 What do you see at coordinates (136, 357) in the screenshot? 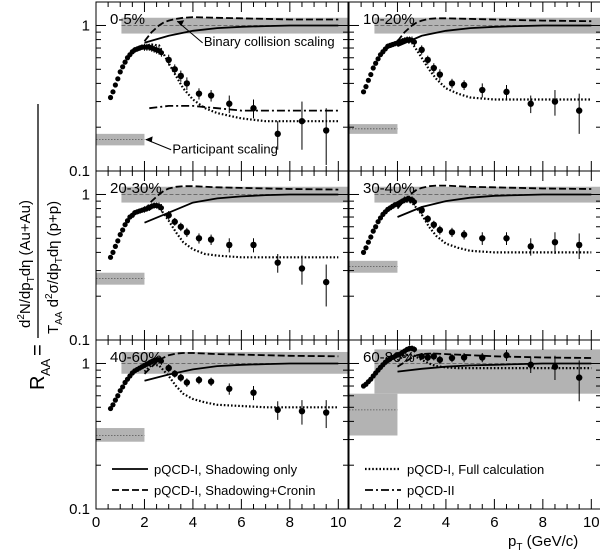
I see `centrality-label: 40-60%` at bounding box center [136, 357].